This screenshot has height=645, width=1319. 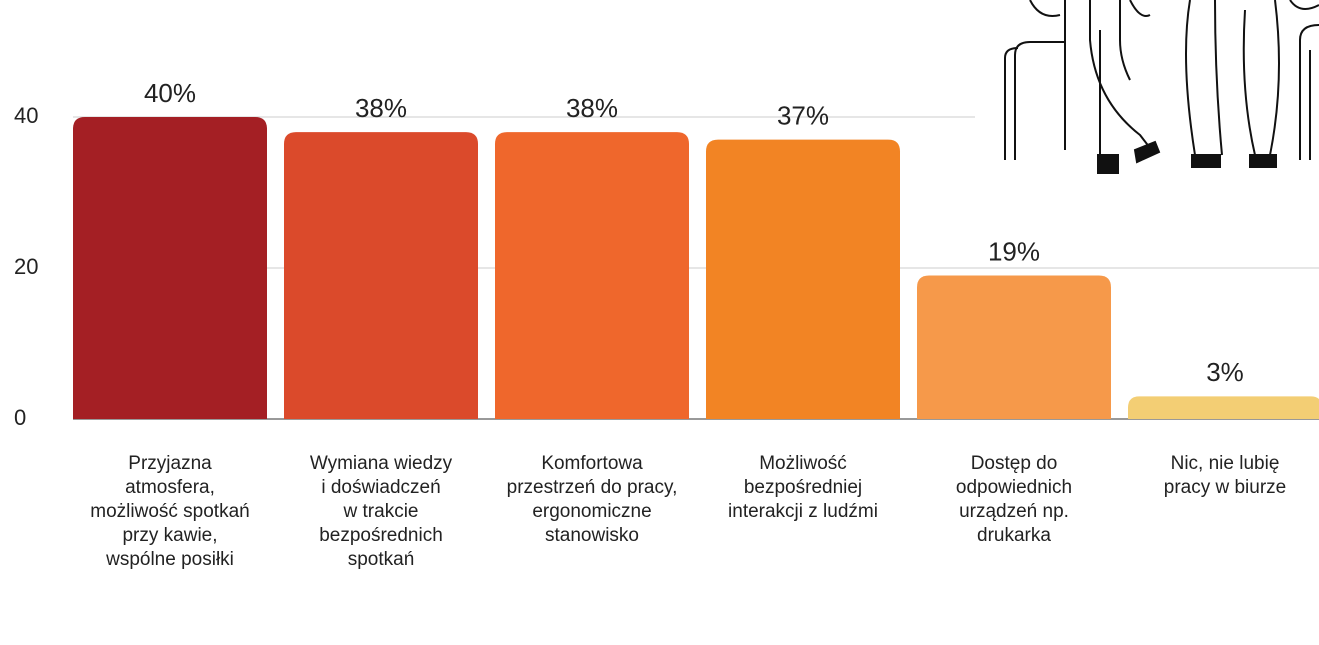 What do you see at coordinates (1225, 372) in the screenshot?
I see `value-label: 3%` at bounding box center [1225, 372].